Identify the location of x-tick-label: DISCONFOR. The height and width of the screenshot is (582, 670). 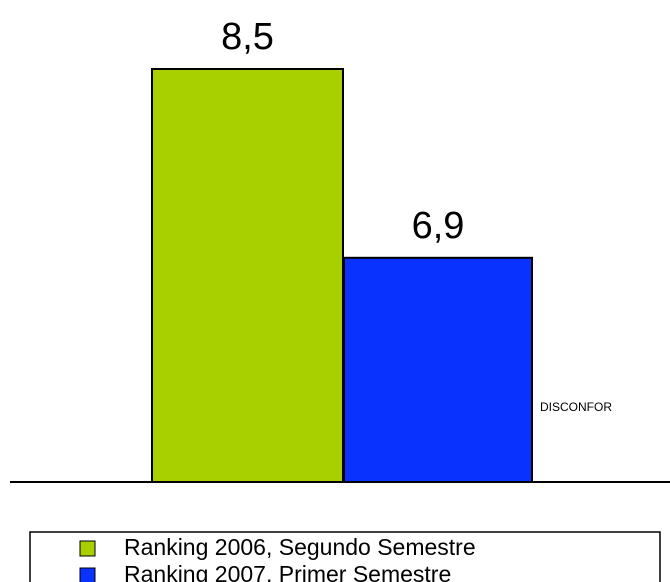
(576, 407).